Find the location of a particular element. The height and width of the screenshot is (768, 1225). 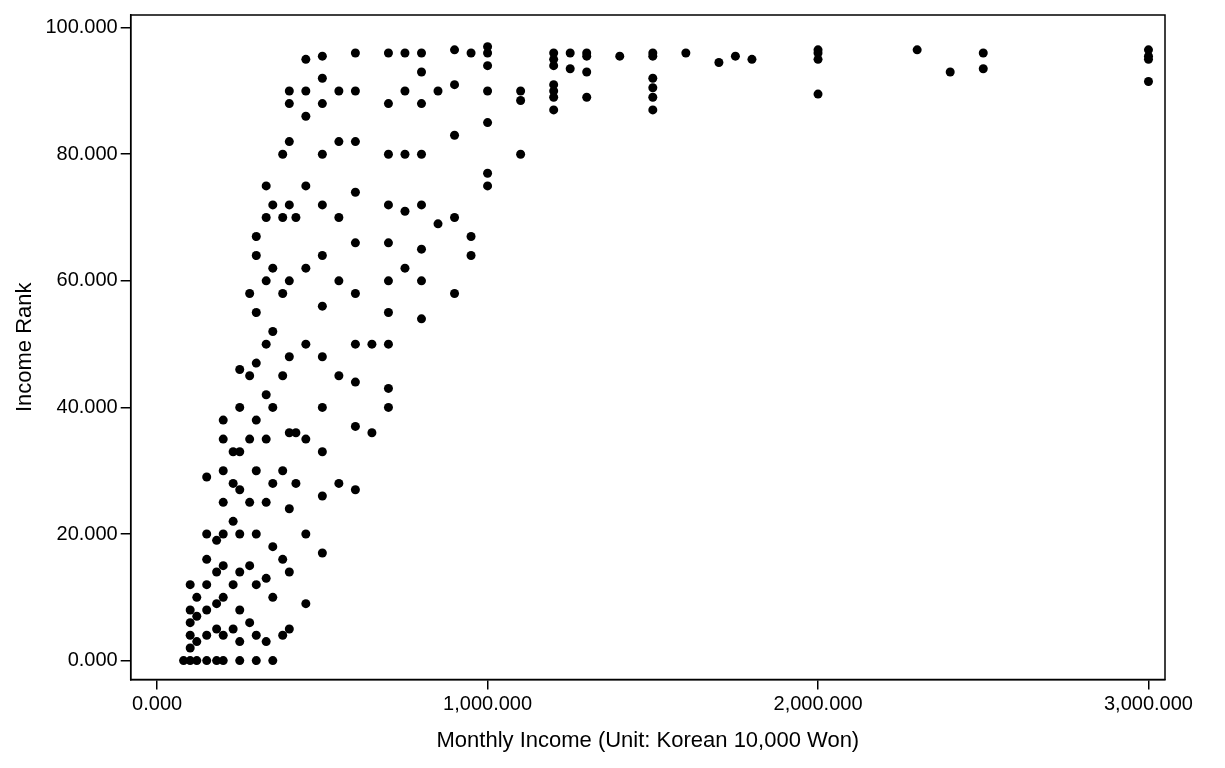

y-tick-label: 60.000 is located at coordinates (87, 279).